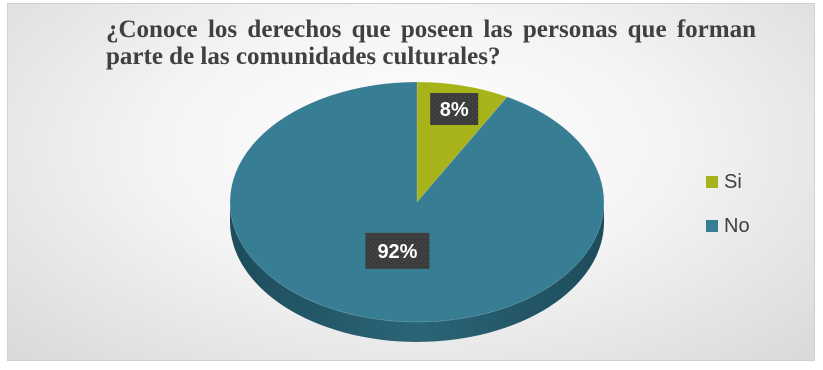 This screenshot has width=823, height=370. I want to click on legend-item-no: No, so click(728, 226).